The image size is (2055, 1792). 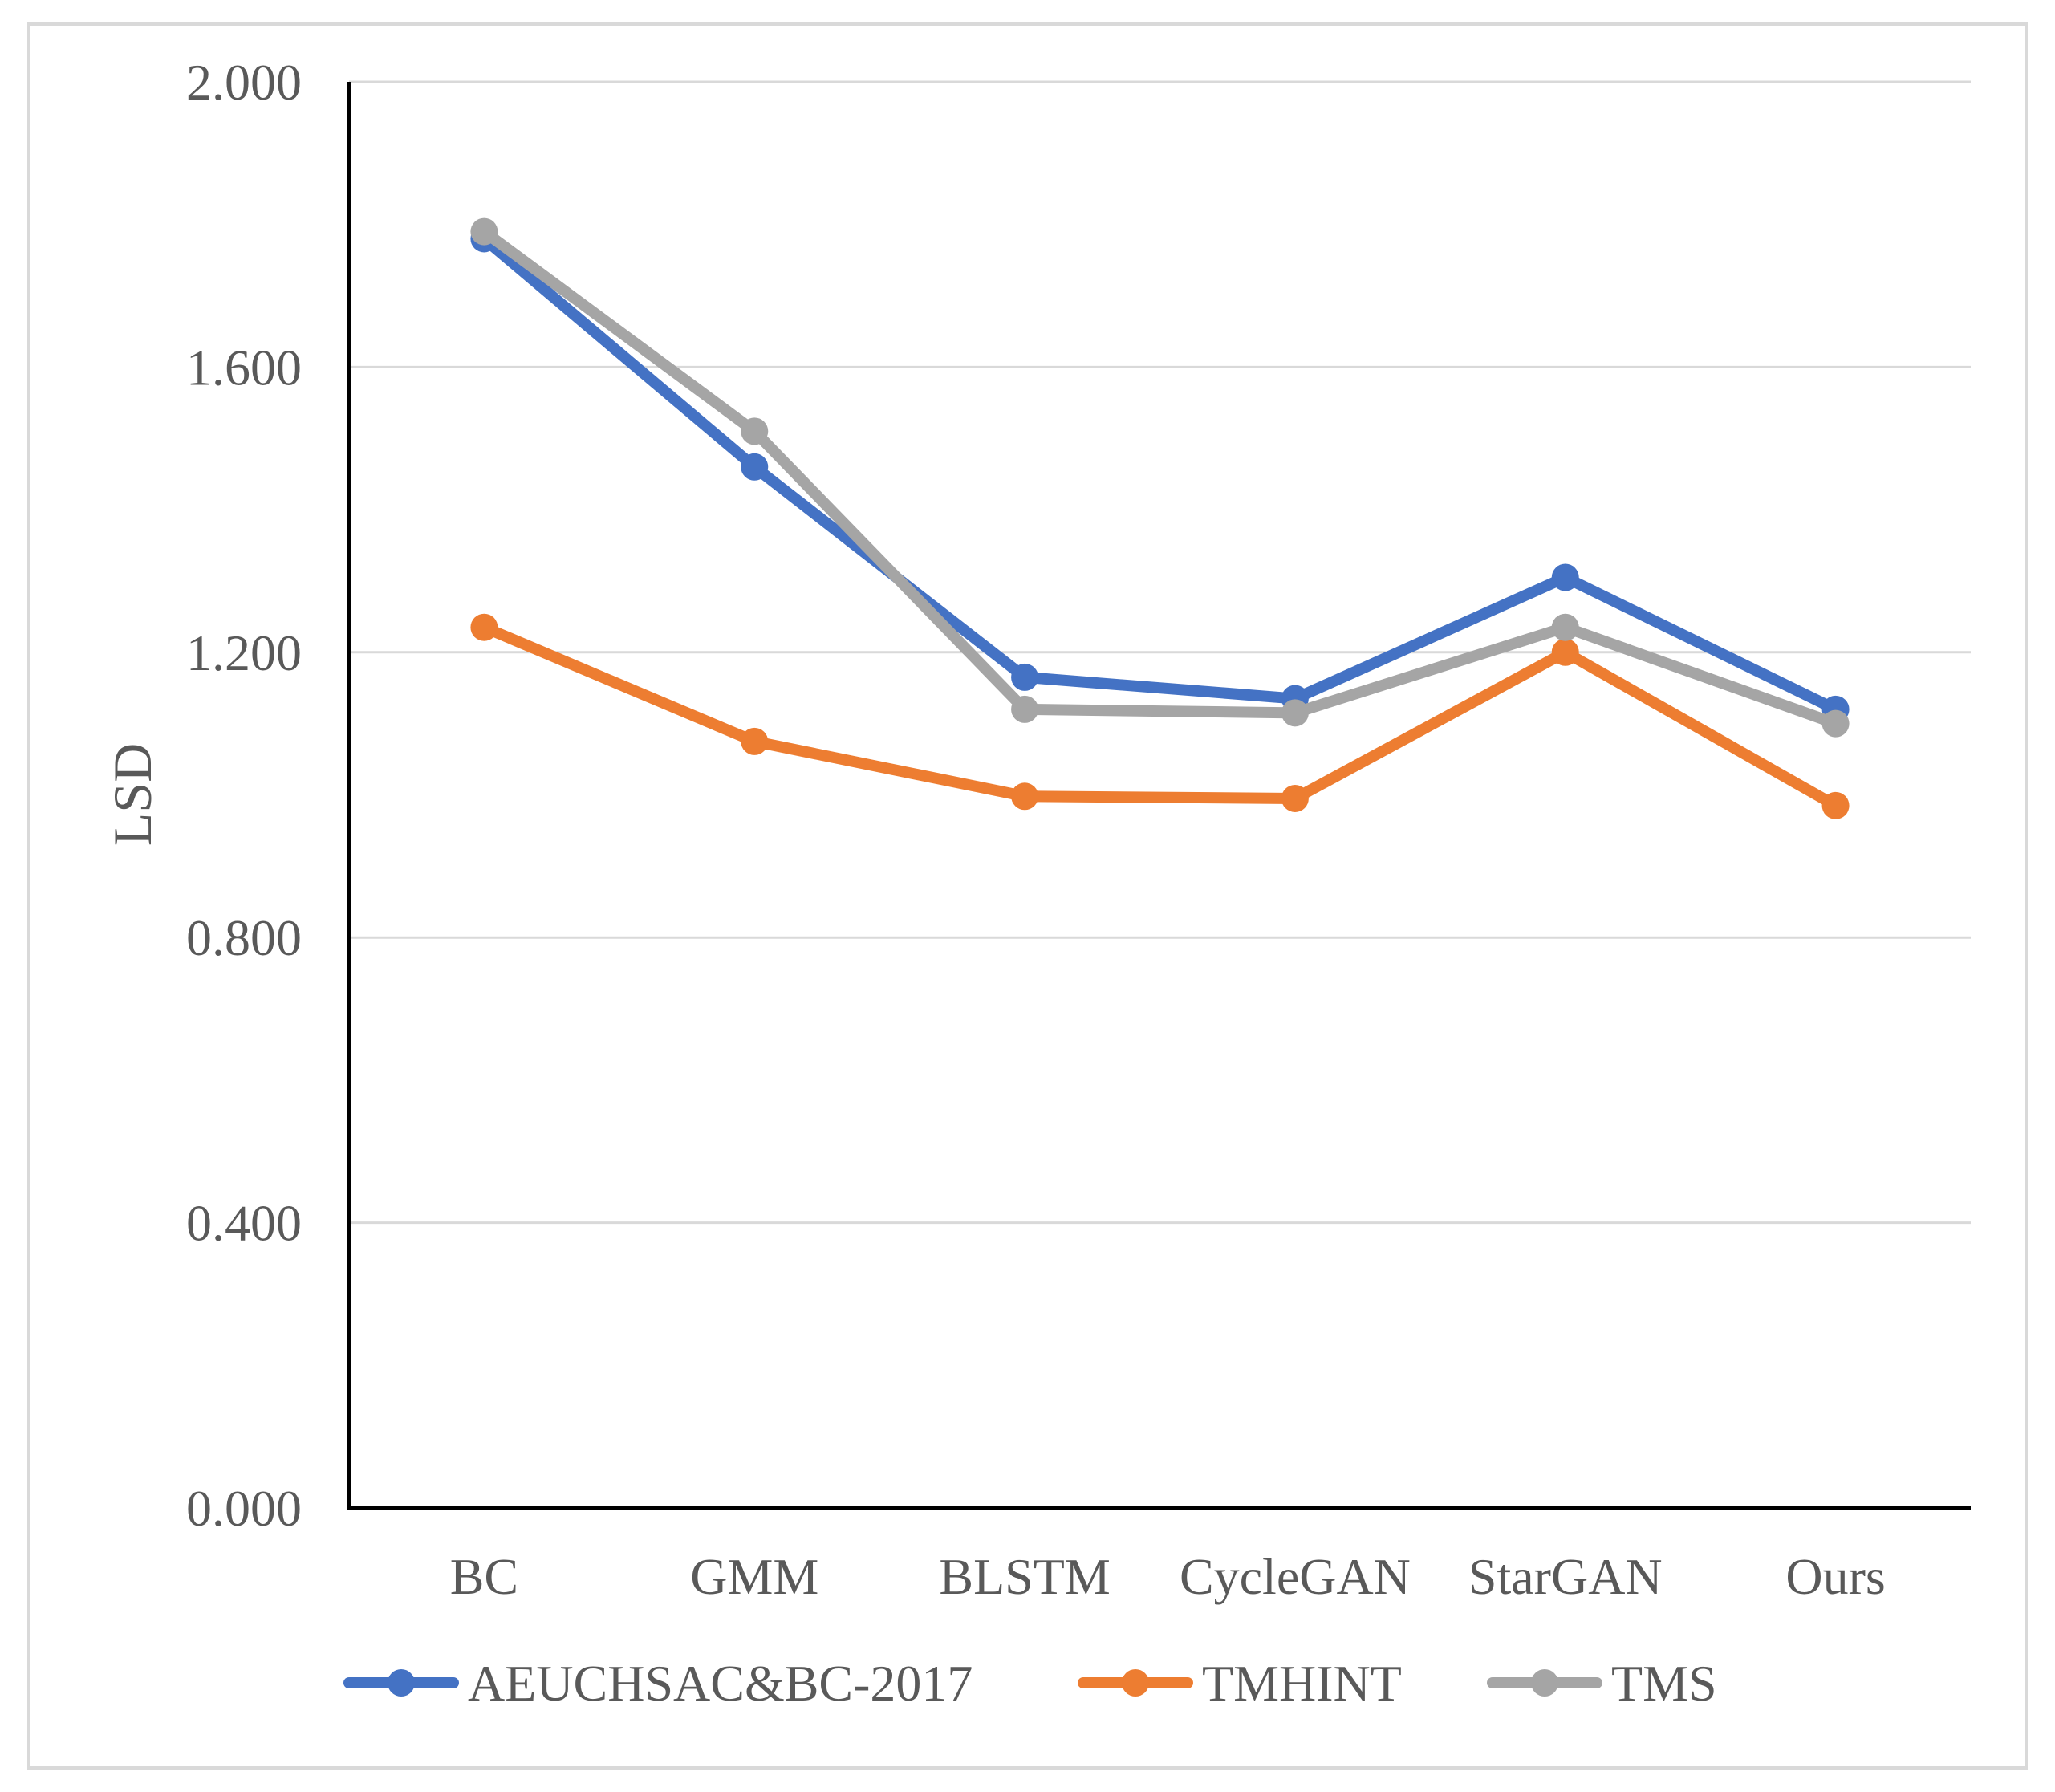 I want to click on series-tmhint, so click(x=1160, y=716).